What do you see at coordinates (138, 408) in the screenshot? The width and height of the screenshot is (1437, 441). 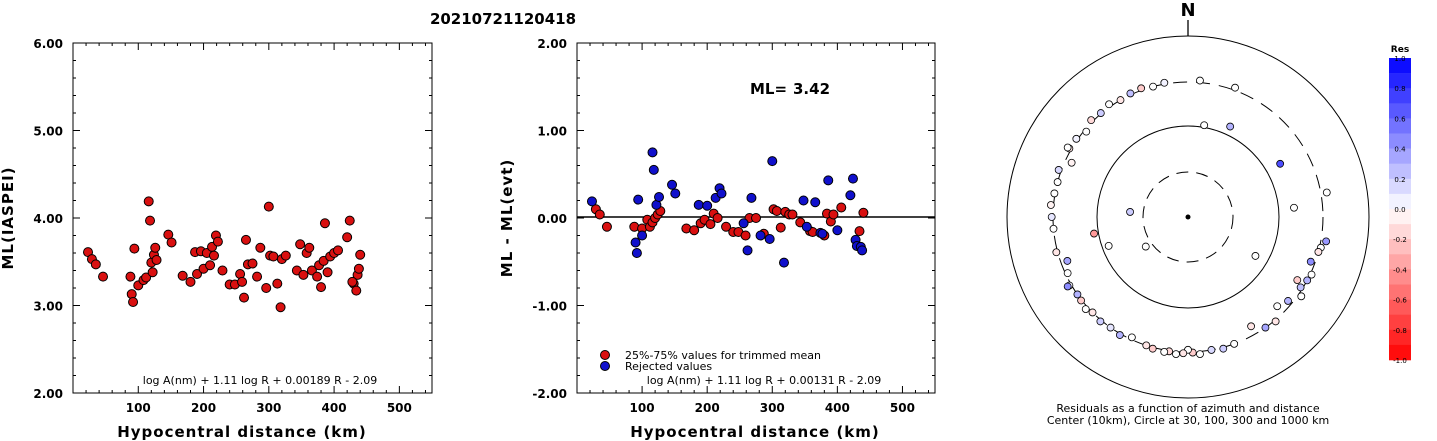 I see `x-tick-label: 100` at bounding box center [138, 408].